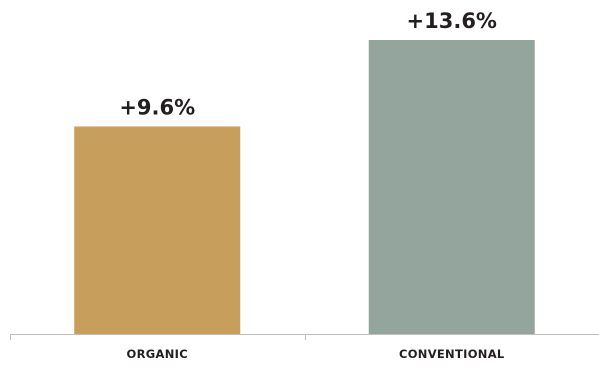 The width and height of the screenshot is (599, 369). What do you see at coordinates (157, 107) in the screenshot?
I see `value-label-organic: +9.6%` at bounding box center [157, 107].